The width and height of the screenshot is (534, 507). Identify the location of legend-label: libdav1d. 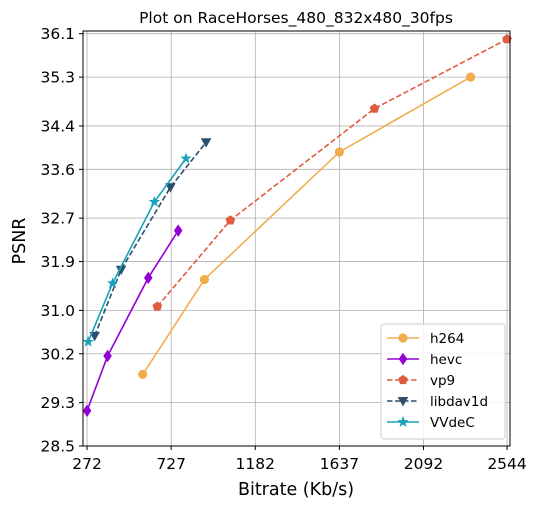
(459, 402).